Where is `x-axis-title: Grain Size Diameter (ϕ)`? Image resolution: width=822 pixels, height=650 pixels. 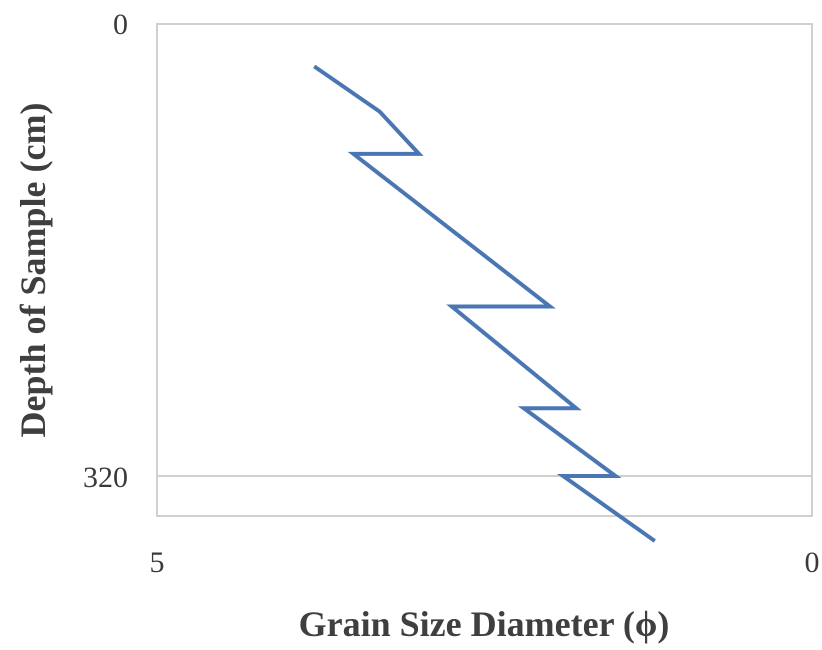
x-axis-title: Grain Size Diameter (ϕ) is located at coordinates (484, 624).